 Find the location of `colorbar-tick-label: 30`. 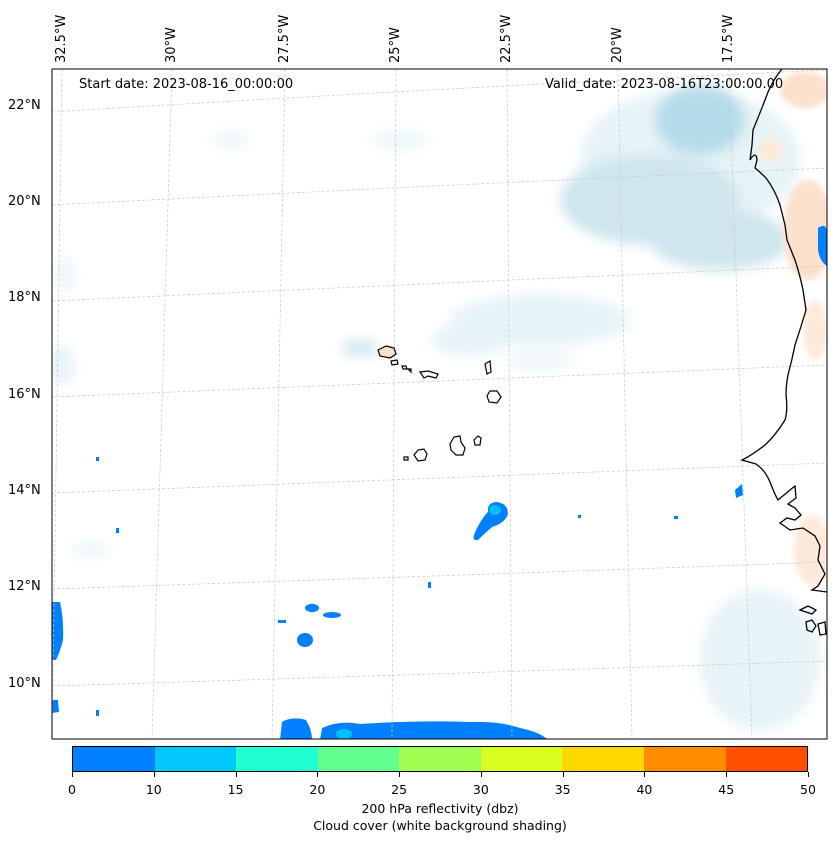

colorbar-tick-label: 30 is located at coordinates (480, 789).